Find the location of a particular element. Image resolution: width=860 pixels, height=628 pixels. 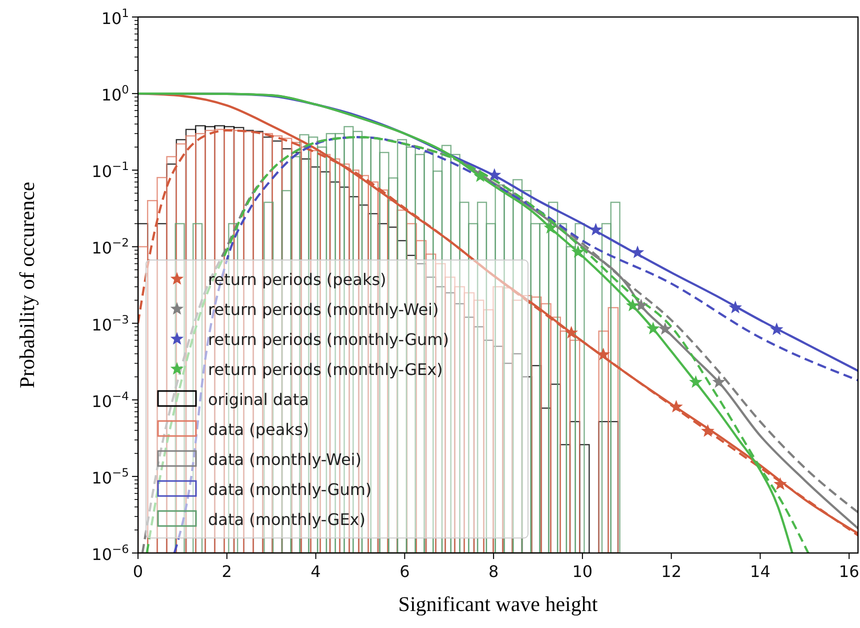

y-tick-label: 10$^{−5}$ is located at coordinates (110, 476).